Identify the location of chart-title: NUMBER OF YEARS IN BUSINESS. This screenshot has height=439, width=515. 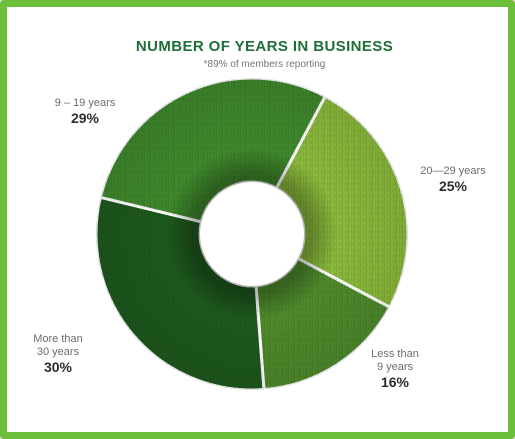
(264, 46).